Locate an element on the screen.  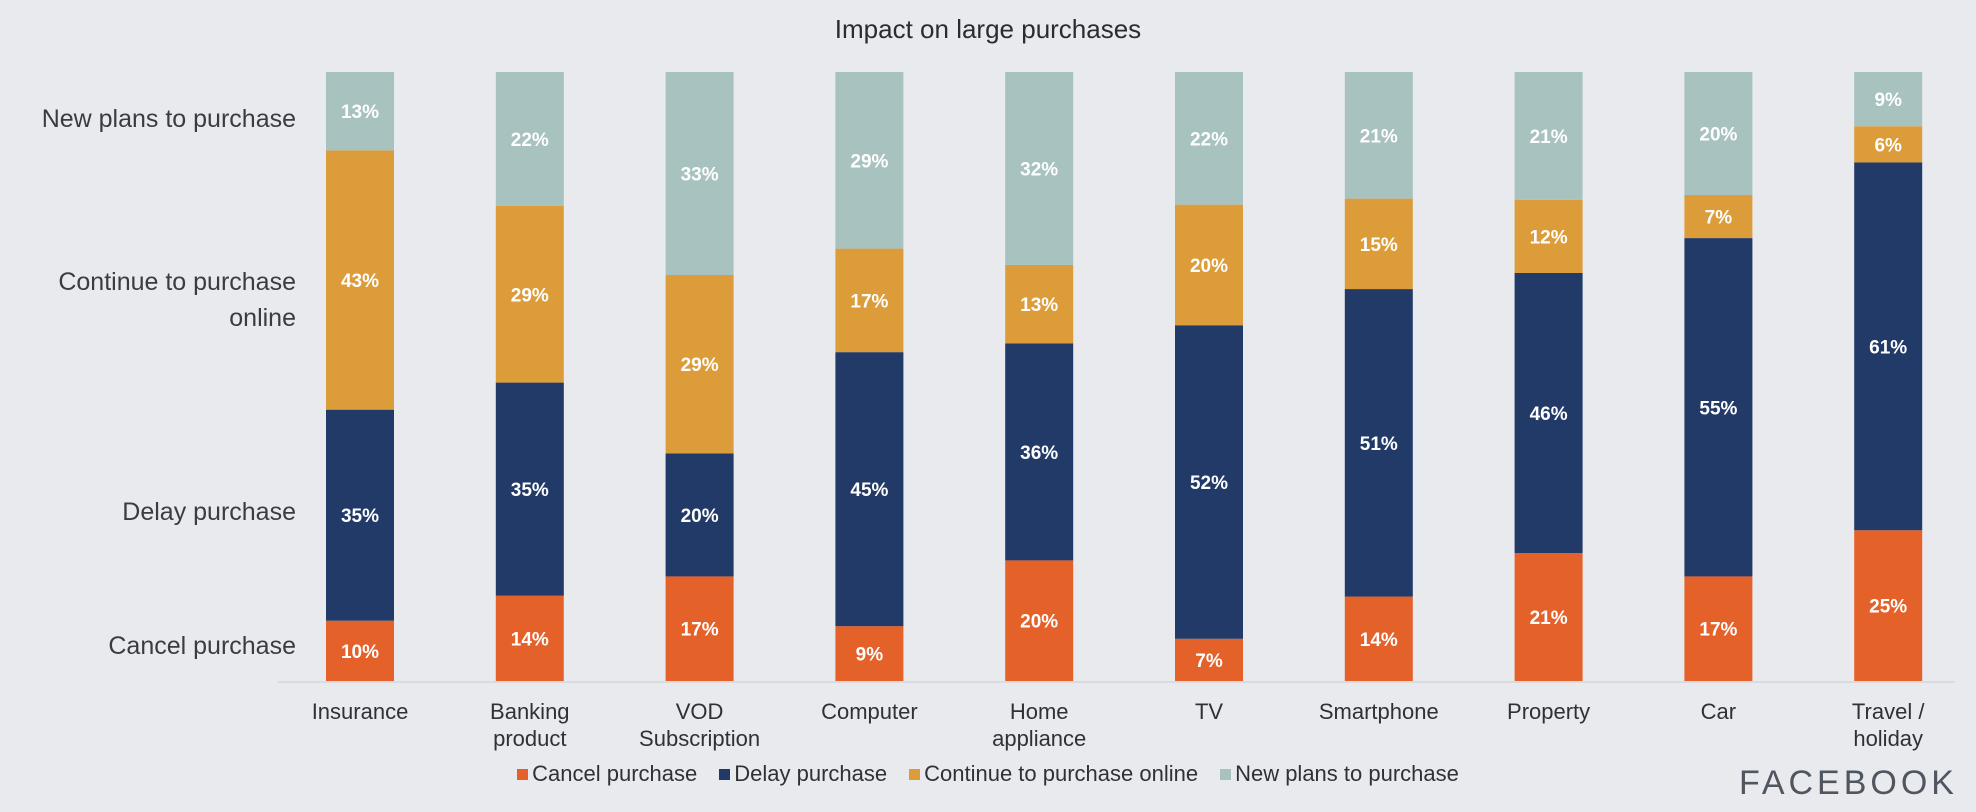
bar-banking-product-continue-to-purchase-online is located at coordinates (529, 294).